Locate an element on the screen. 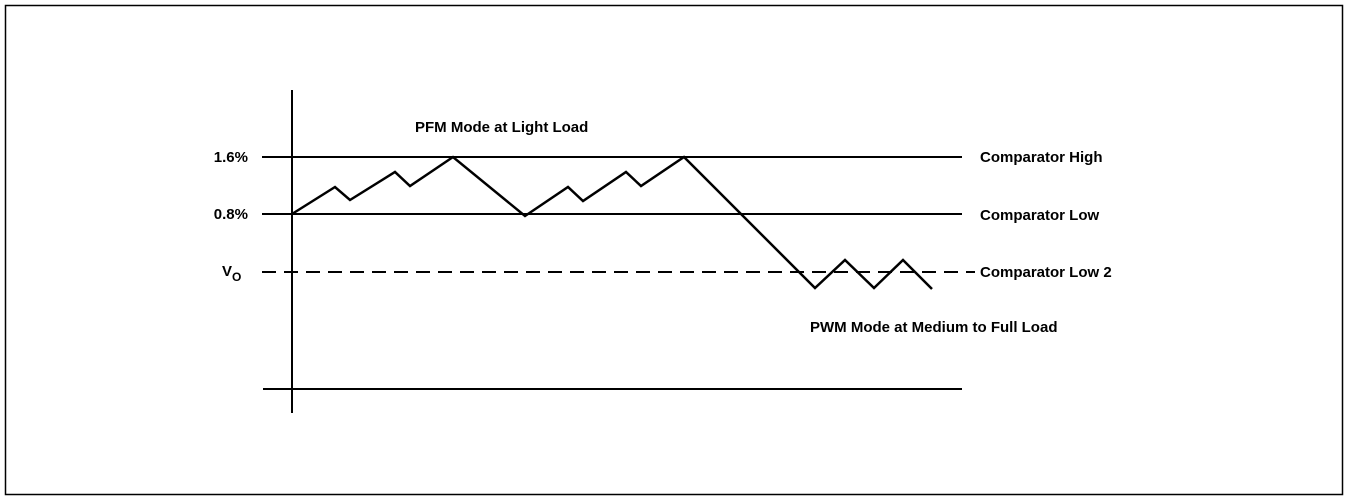 This screenshot has height=497, width=1345. vo-main: V is located at coordinates (227, 271).